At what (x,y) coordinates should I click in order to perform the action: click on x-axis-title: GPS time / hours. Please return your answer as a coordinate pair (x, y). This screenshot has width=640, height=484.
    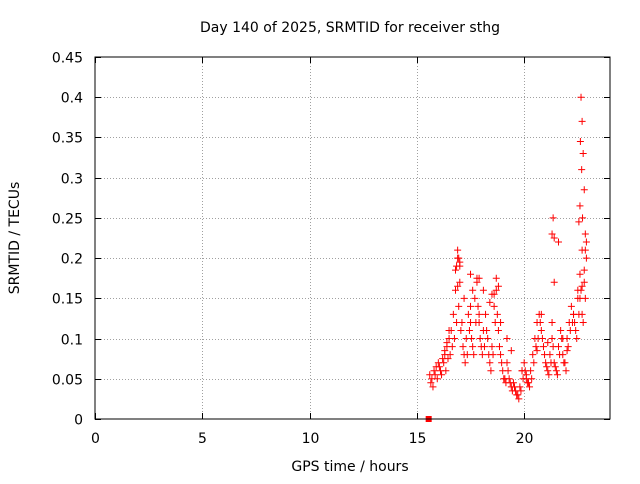
    Looking at the image, I should click on (349, 467).